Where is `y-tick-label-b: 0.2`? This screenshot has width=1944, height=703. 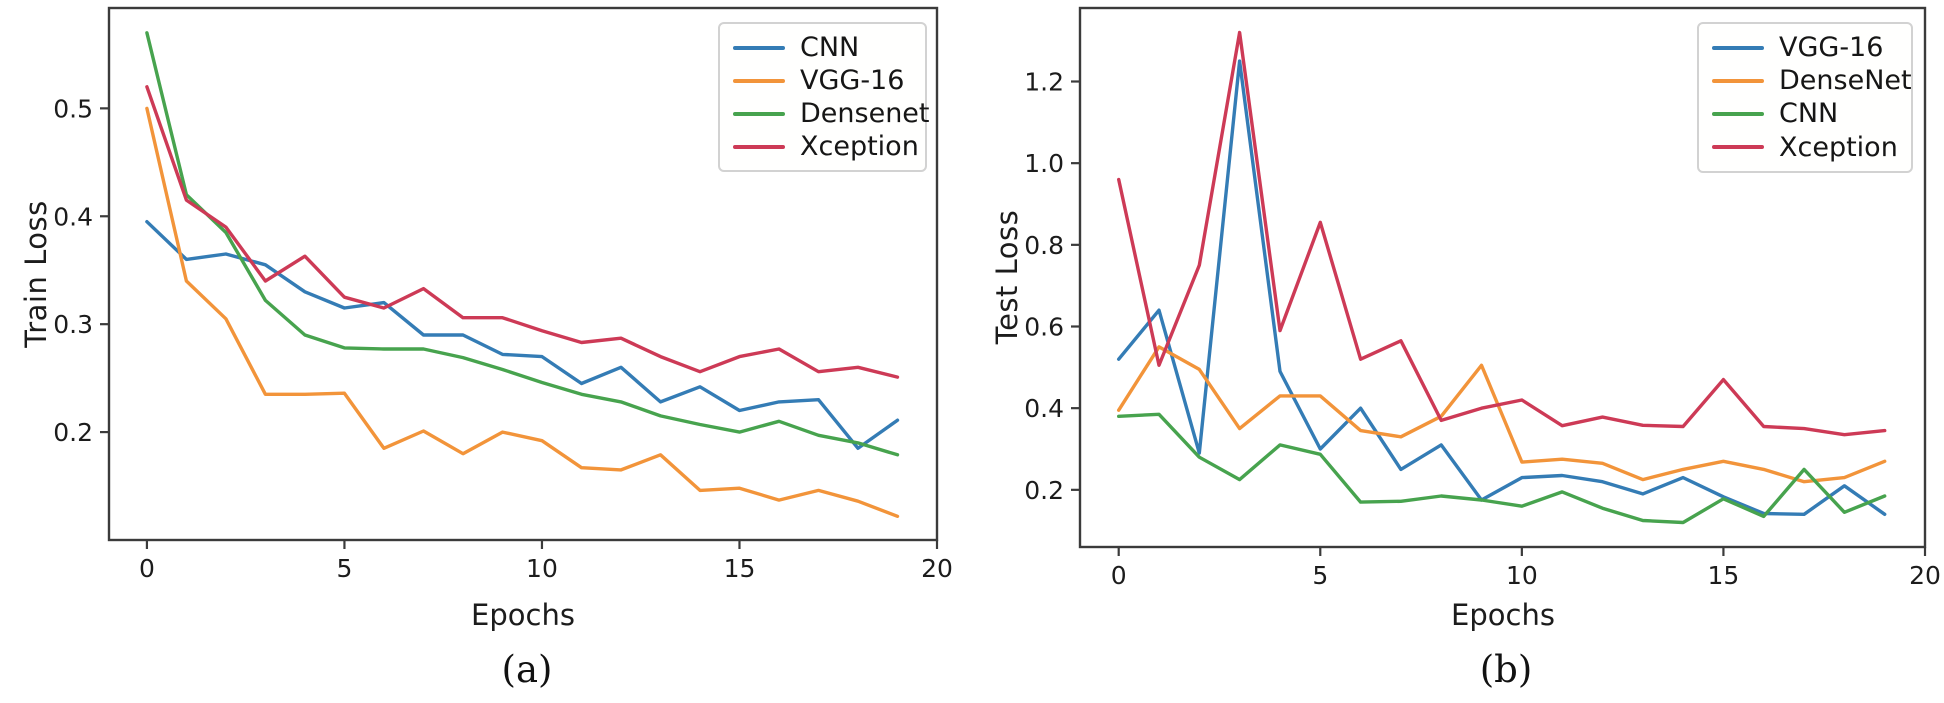 y-tick-label-b: 0.2 is located at coordinates (1044, 490).